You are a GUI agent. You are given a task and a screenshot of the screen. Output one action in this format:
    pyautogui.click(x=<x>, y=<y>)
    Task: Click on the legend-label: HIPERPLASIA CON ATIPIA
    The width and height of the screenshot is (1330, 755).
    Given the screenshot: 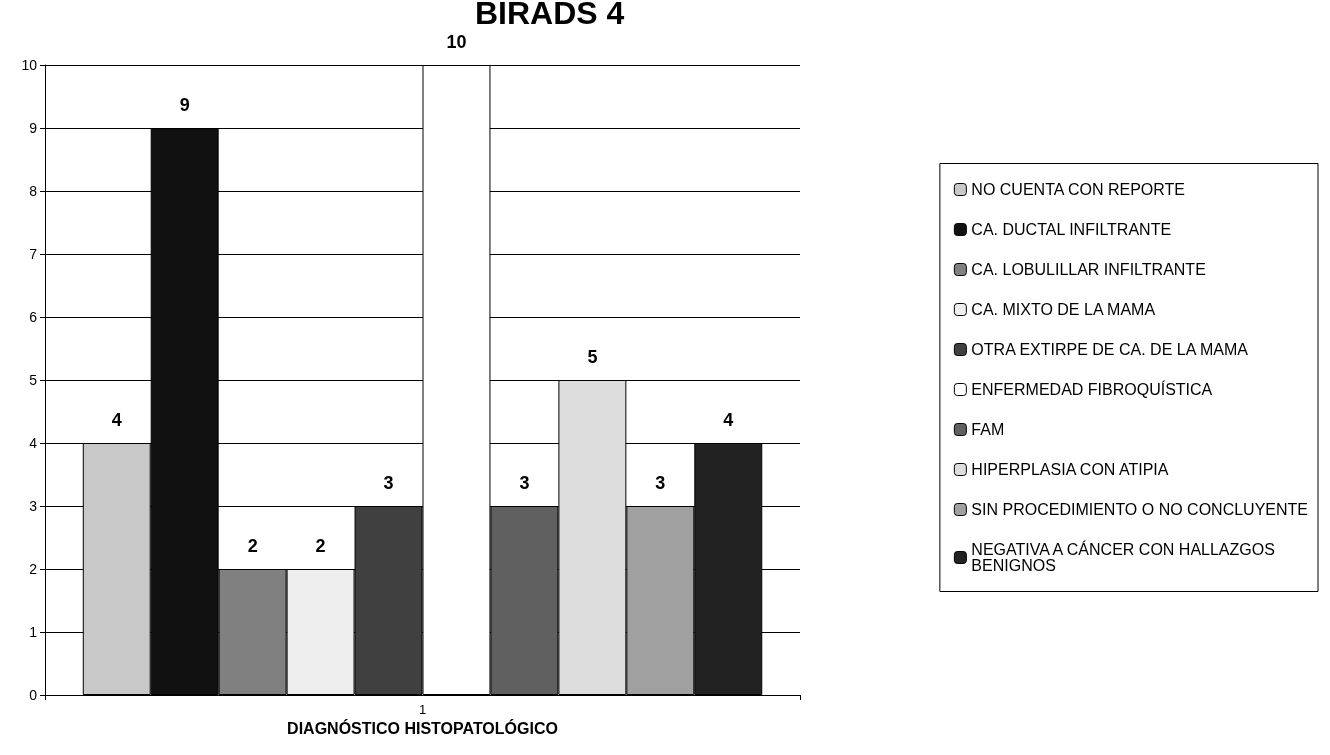 What is the action you would take?
    pyautogui.click(x=1070, y=469)
    